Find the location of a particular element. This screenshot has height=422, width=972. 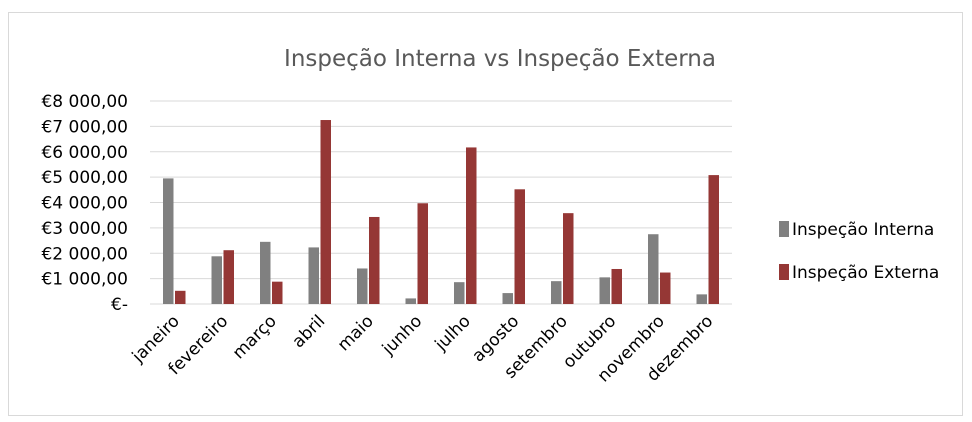

bar-inspecao-externa-janeiro is located at coordinates (180, 297).